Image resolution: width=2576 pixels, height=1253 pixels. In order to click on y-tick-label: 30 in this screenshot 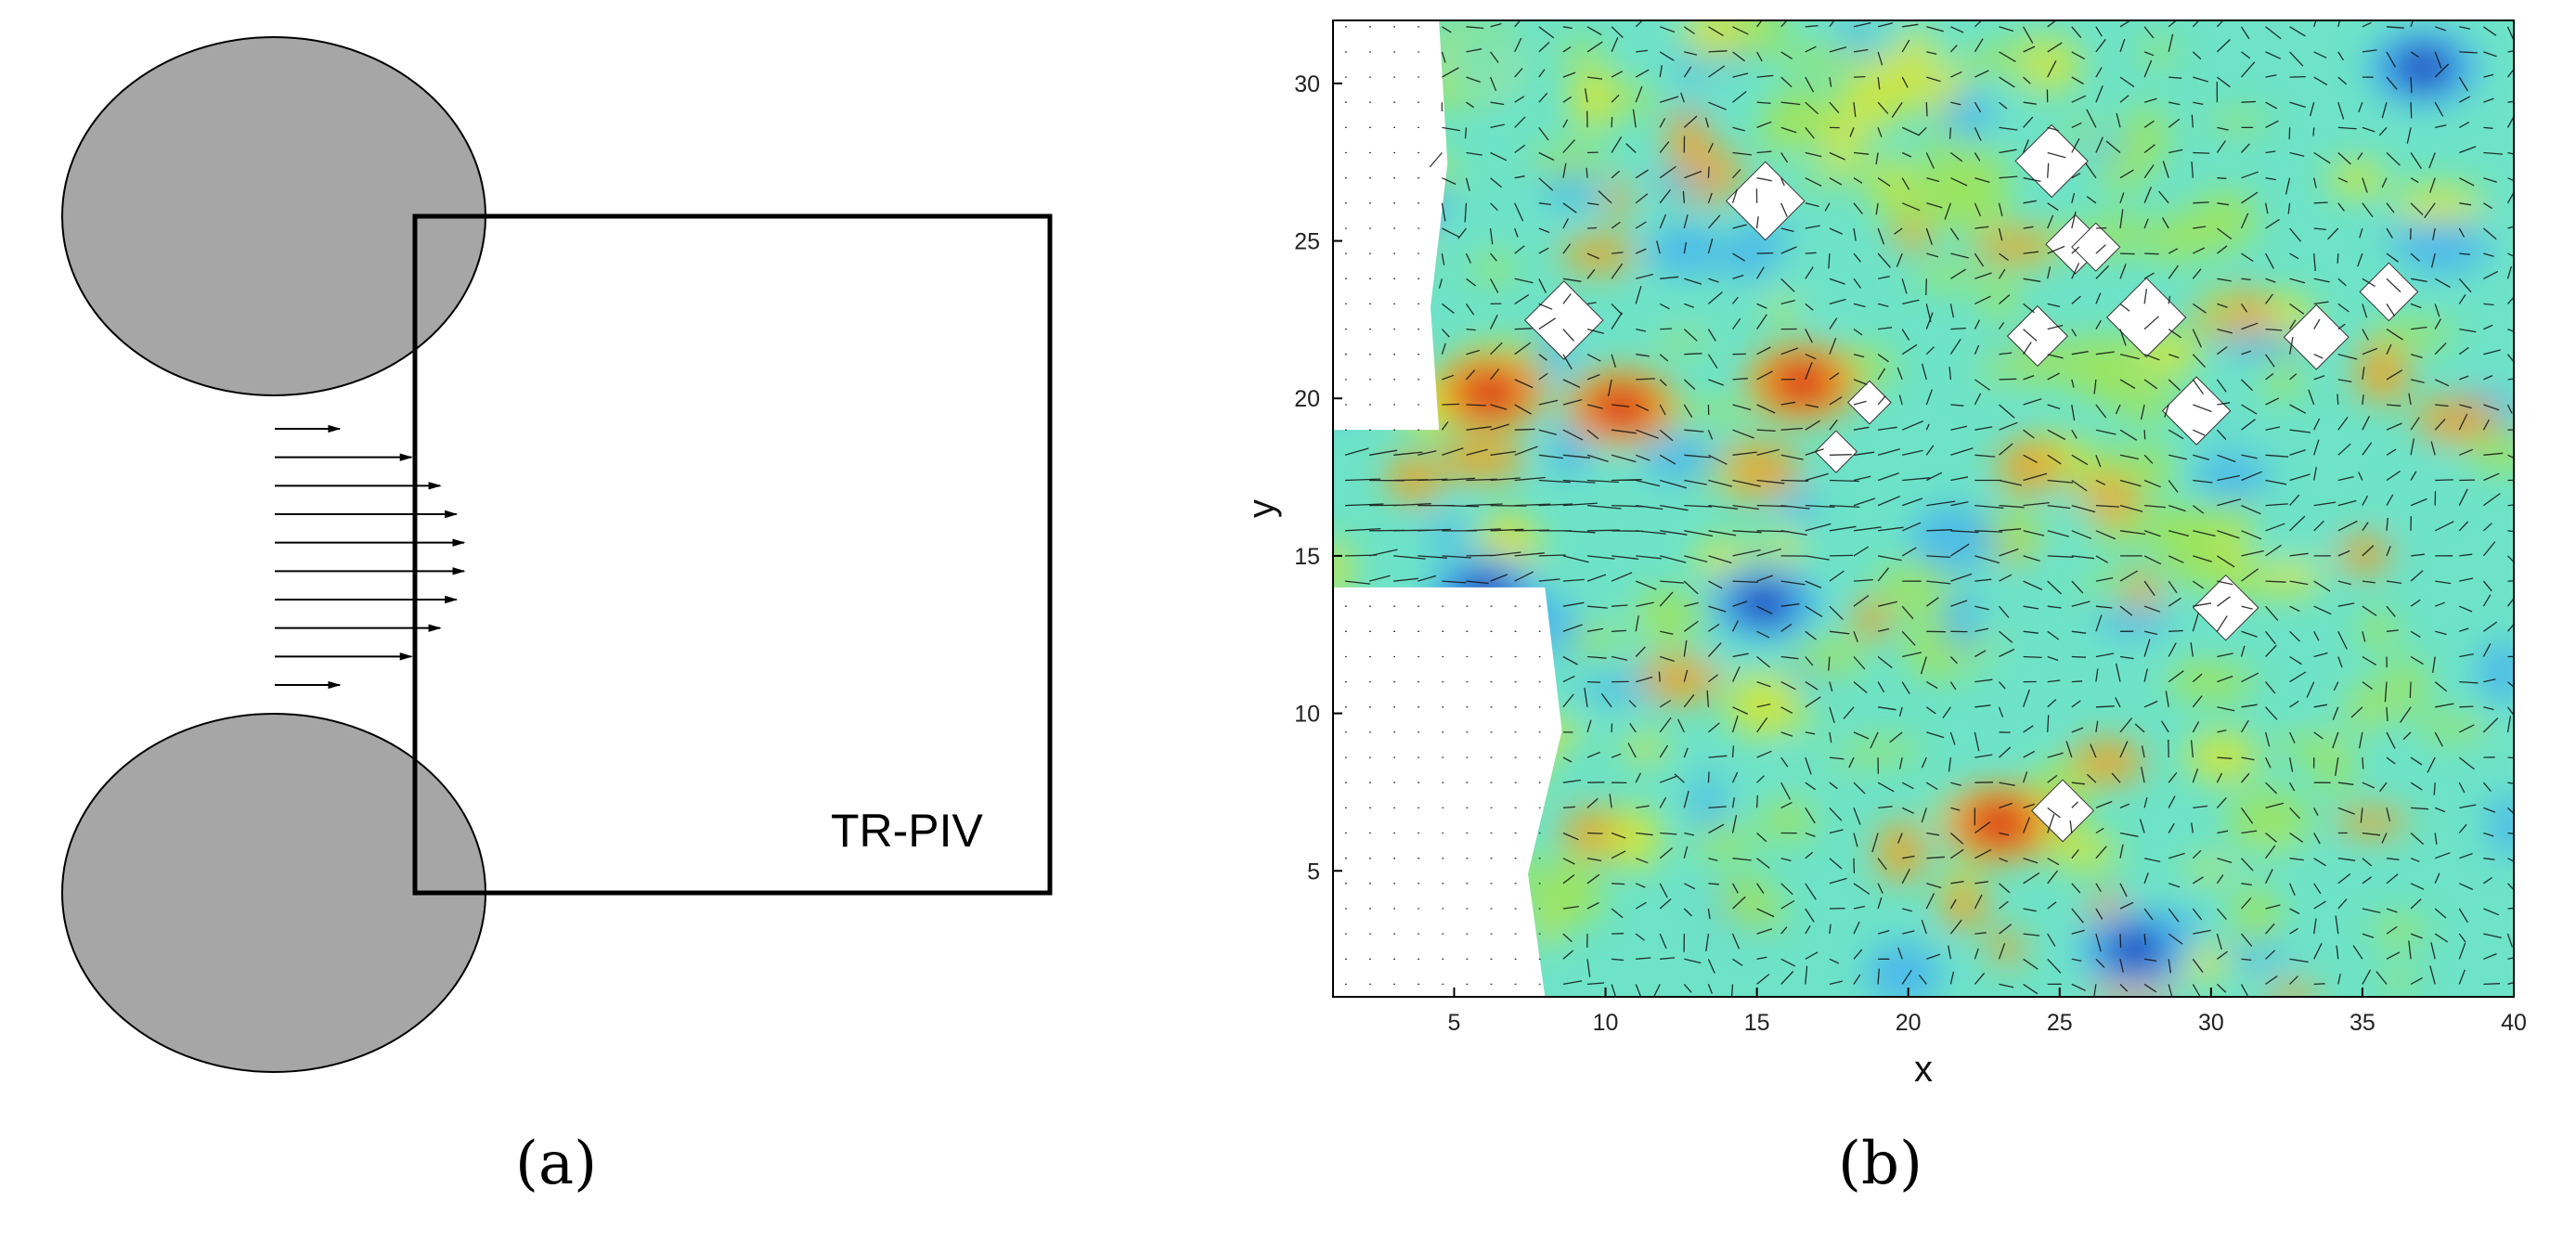, I will do `click(1307, 84)`.